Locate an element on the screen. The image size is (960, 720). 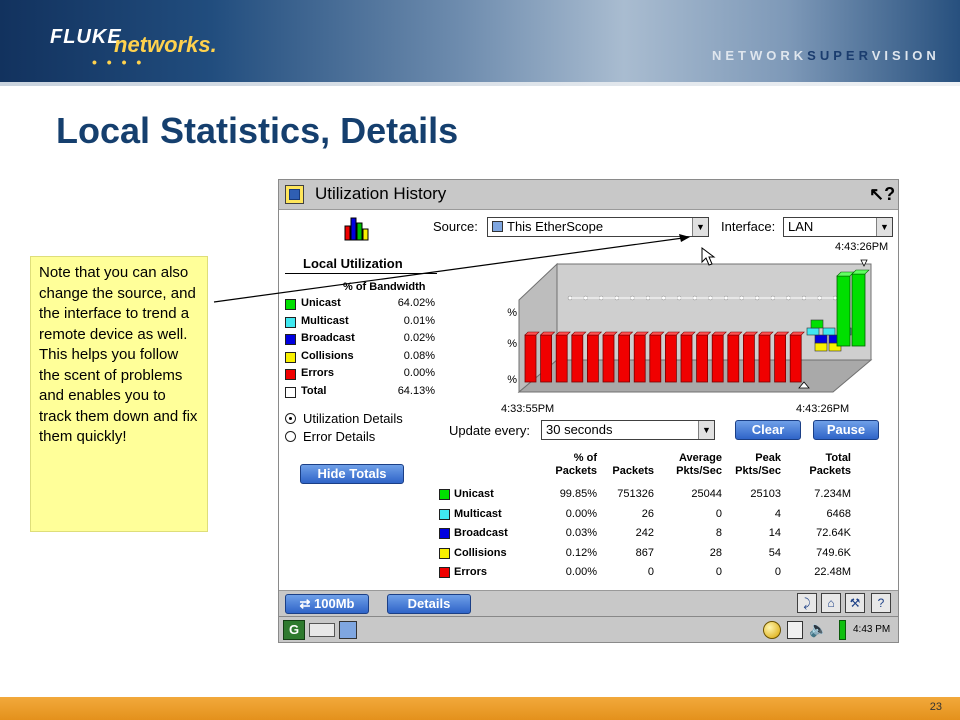
tagline-highlight: SUPER is located at coordinates (839, 55).